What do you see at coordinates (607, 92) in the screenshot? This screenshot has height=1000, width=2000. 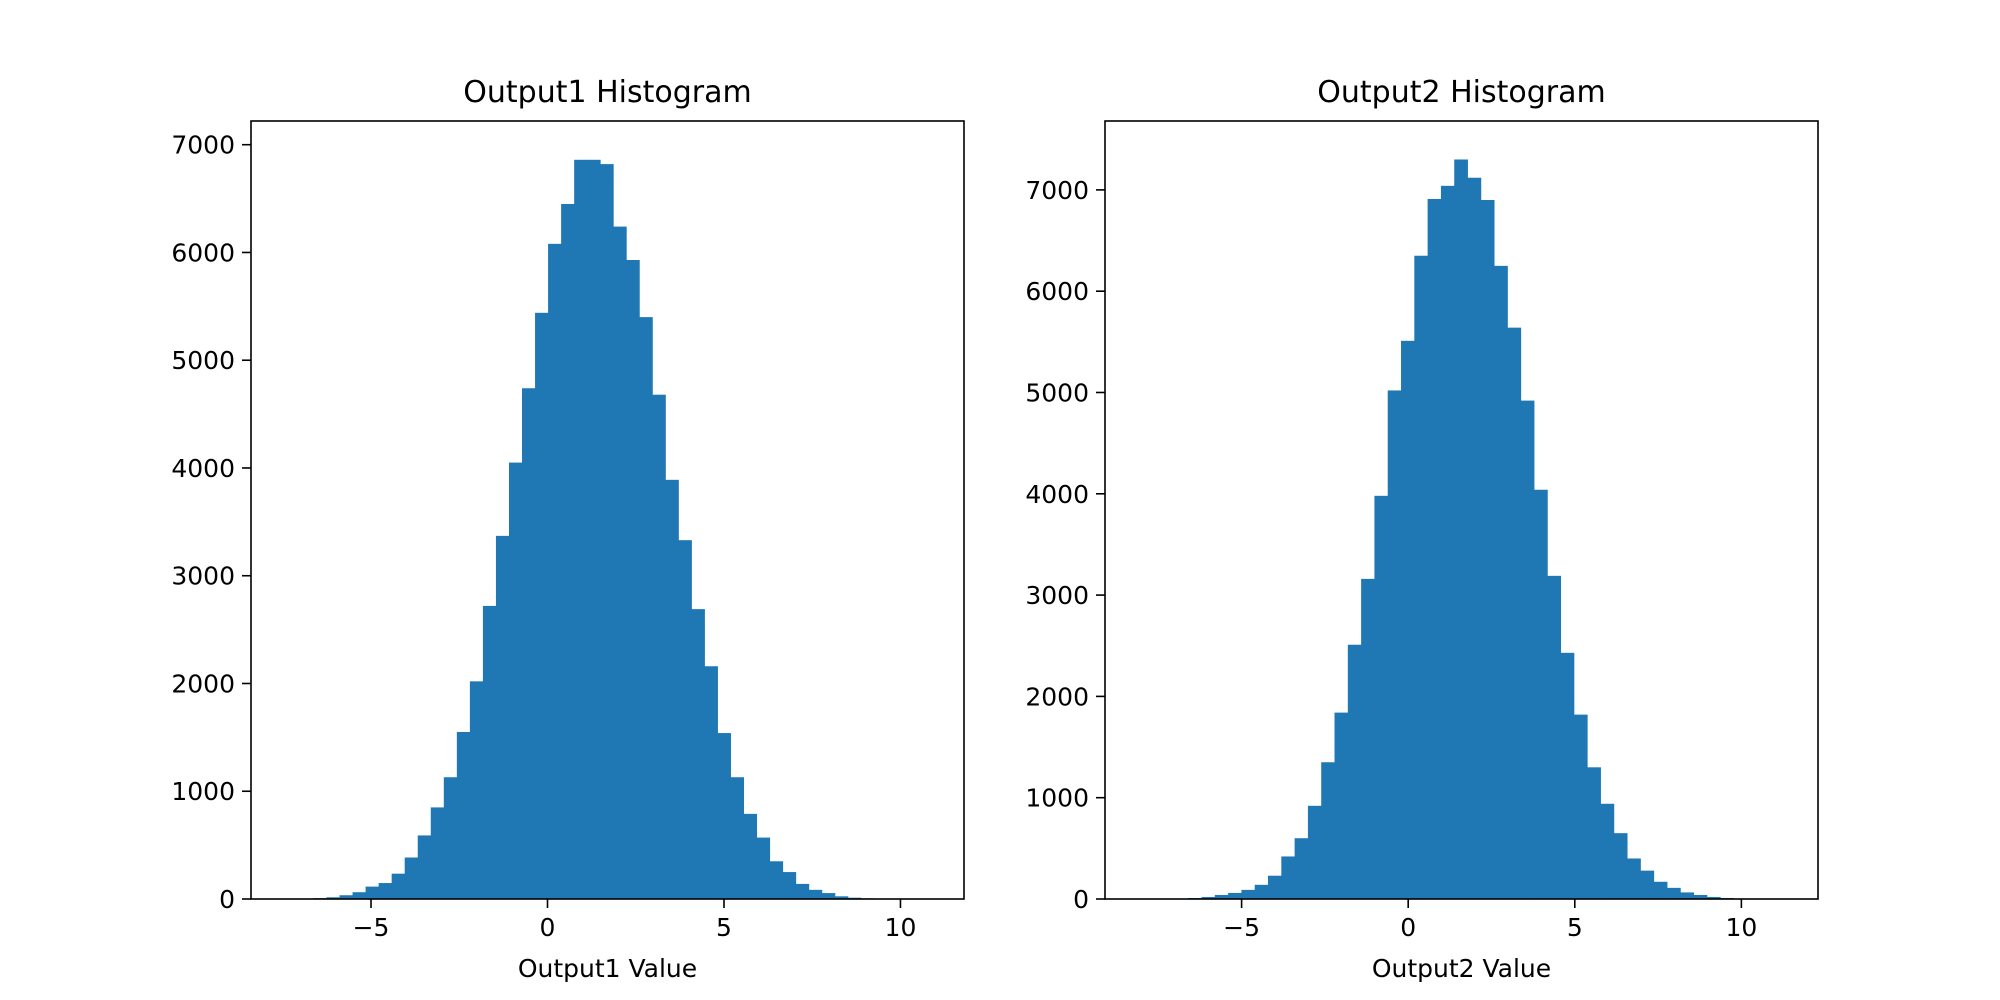 I see `chart-title: Output1 Histogram` at bounding box center [607, 92].